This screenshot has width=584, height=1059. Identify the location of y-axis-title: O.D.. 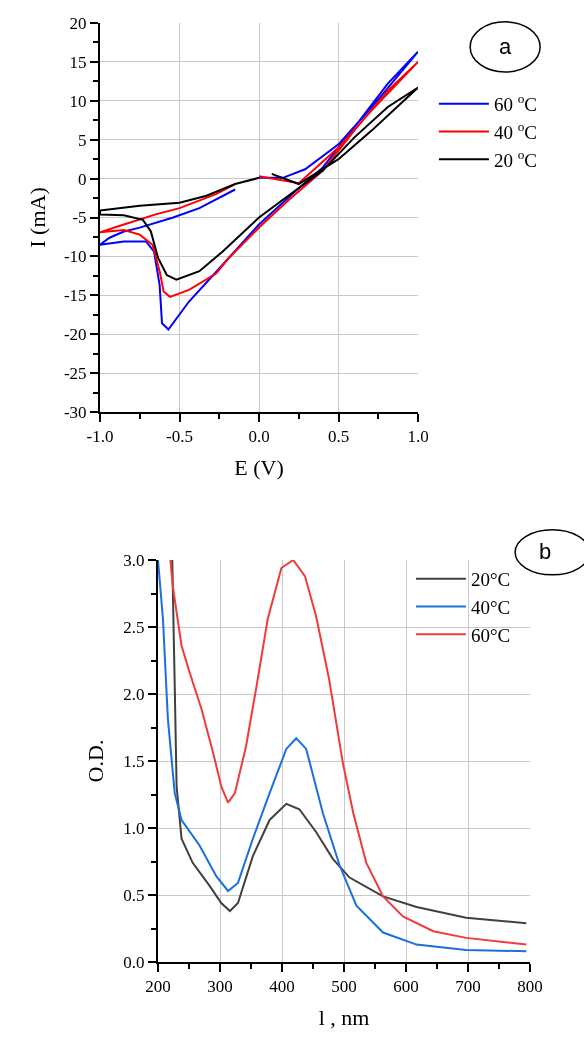
(95, 761).